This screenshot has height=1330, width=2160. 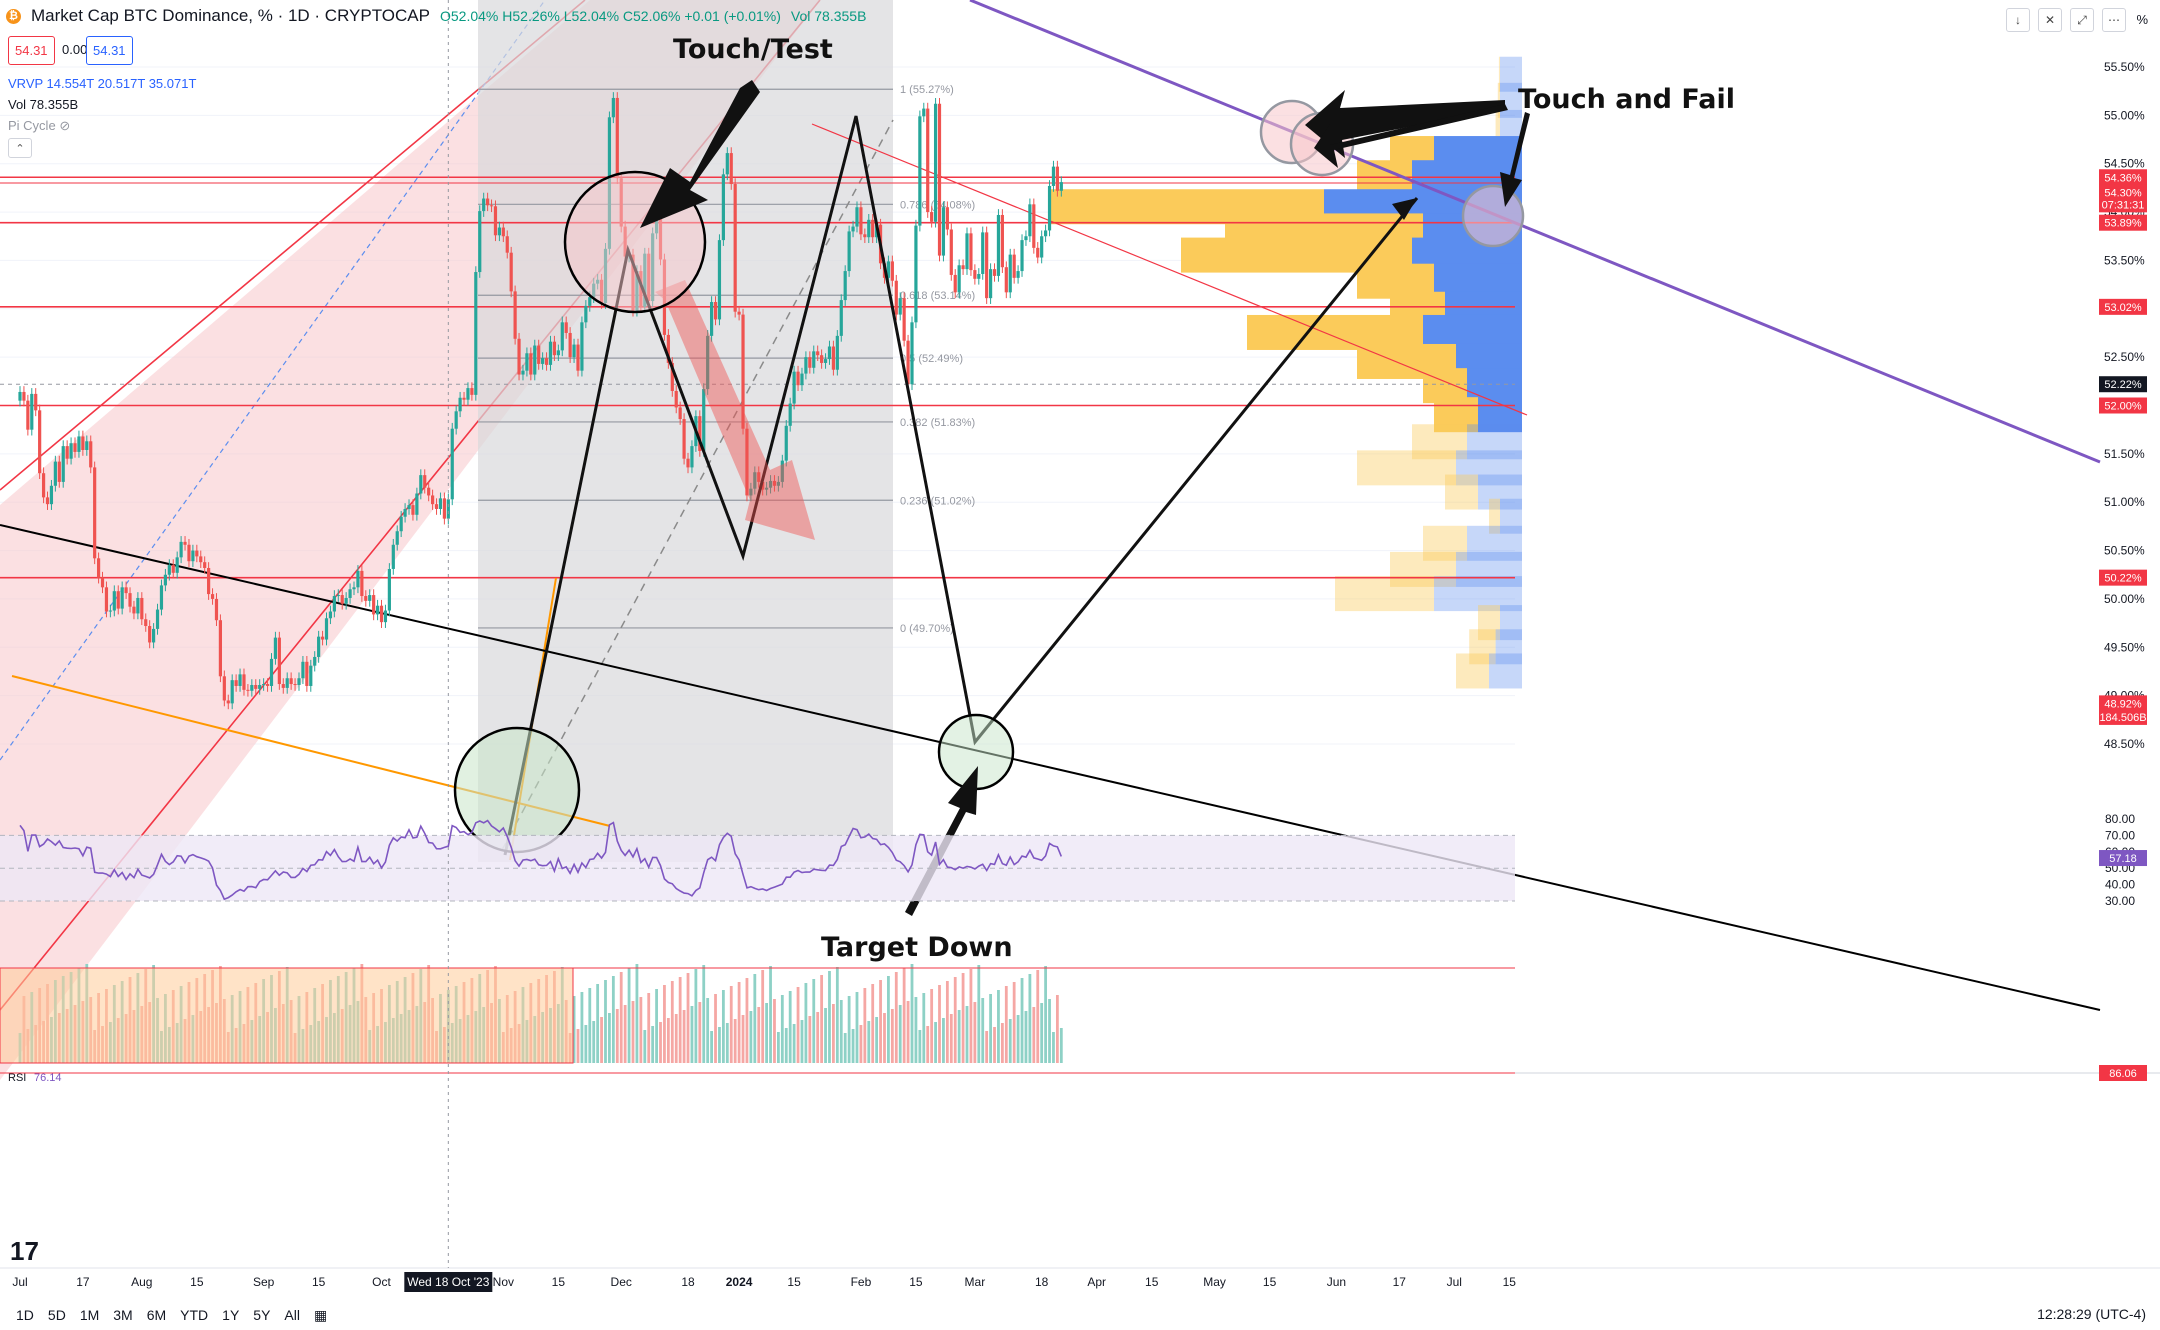 What do you see at coordinates (320, 1314) in the screenshot?
I see `calendar-icon: ▦` at bounding box center [320, 1314].